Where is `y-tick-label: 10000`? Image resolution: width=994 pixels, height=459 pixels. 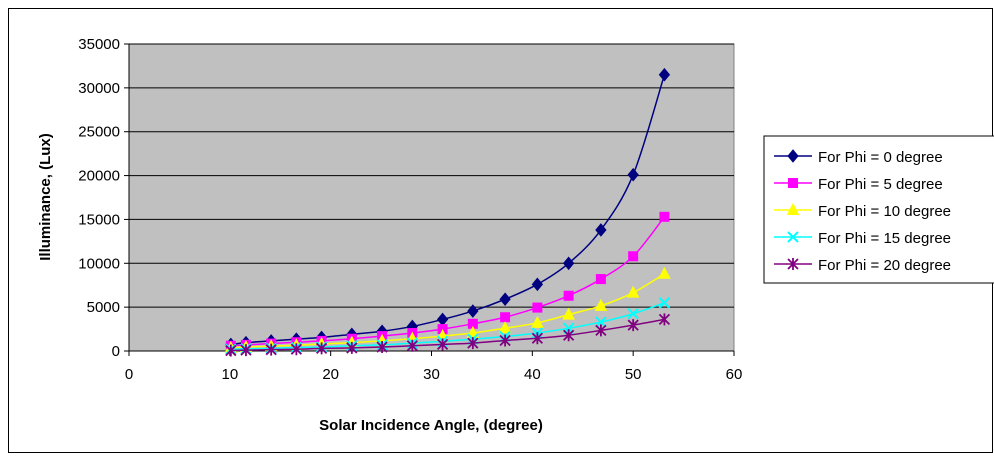 y-tick-label: 10000 is located at coordinates (99, 263).